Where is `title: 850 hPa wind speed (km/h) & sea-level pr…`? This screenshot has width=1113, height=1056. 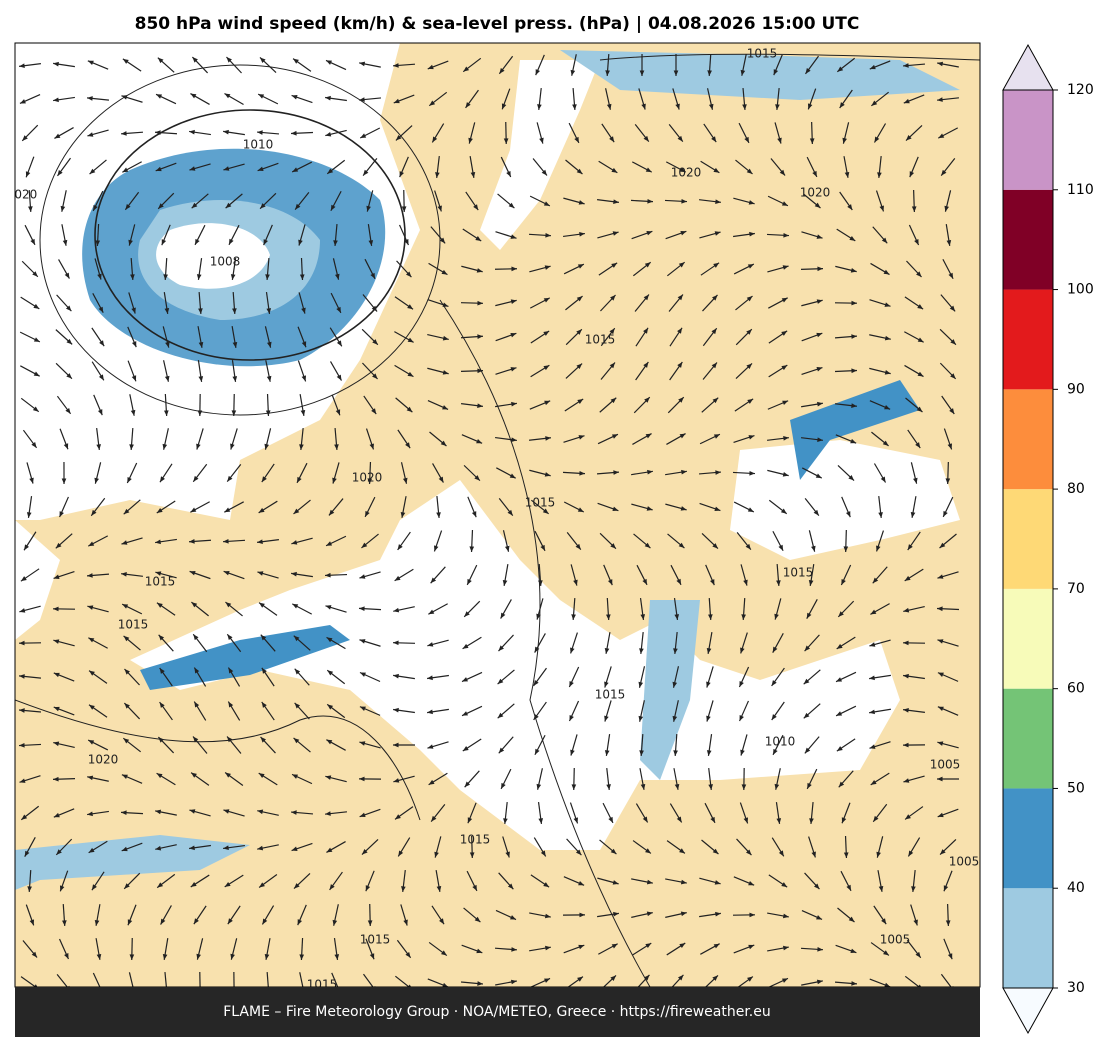 title: 850 hPa wind speed (km/h) & sea-level pr… is located at coordinates (497, 24).